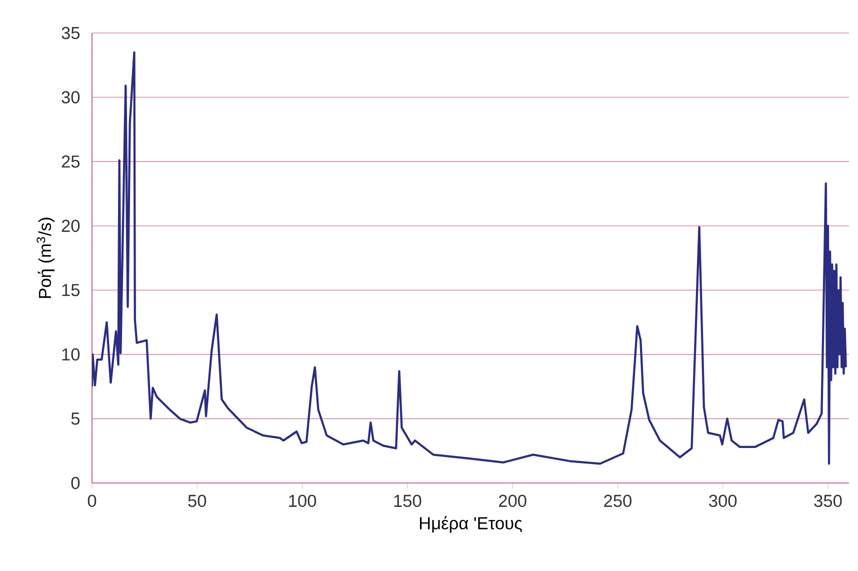 The width and height of the screenshot is (858, 571). I want to click on y-tick-label: 10, so click(71, 354).